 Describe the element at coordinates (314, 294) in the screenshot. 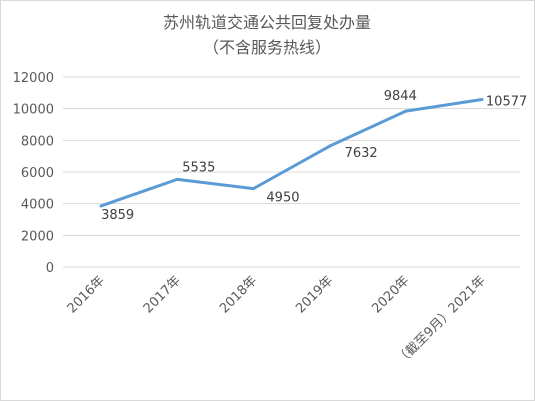

I see `x-tick-label: 2019年` at that location.